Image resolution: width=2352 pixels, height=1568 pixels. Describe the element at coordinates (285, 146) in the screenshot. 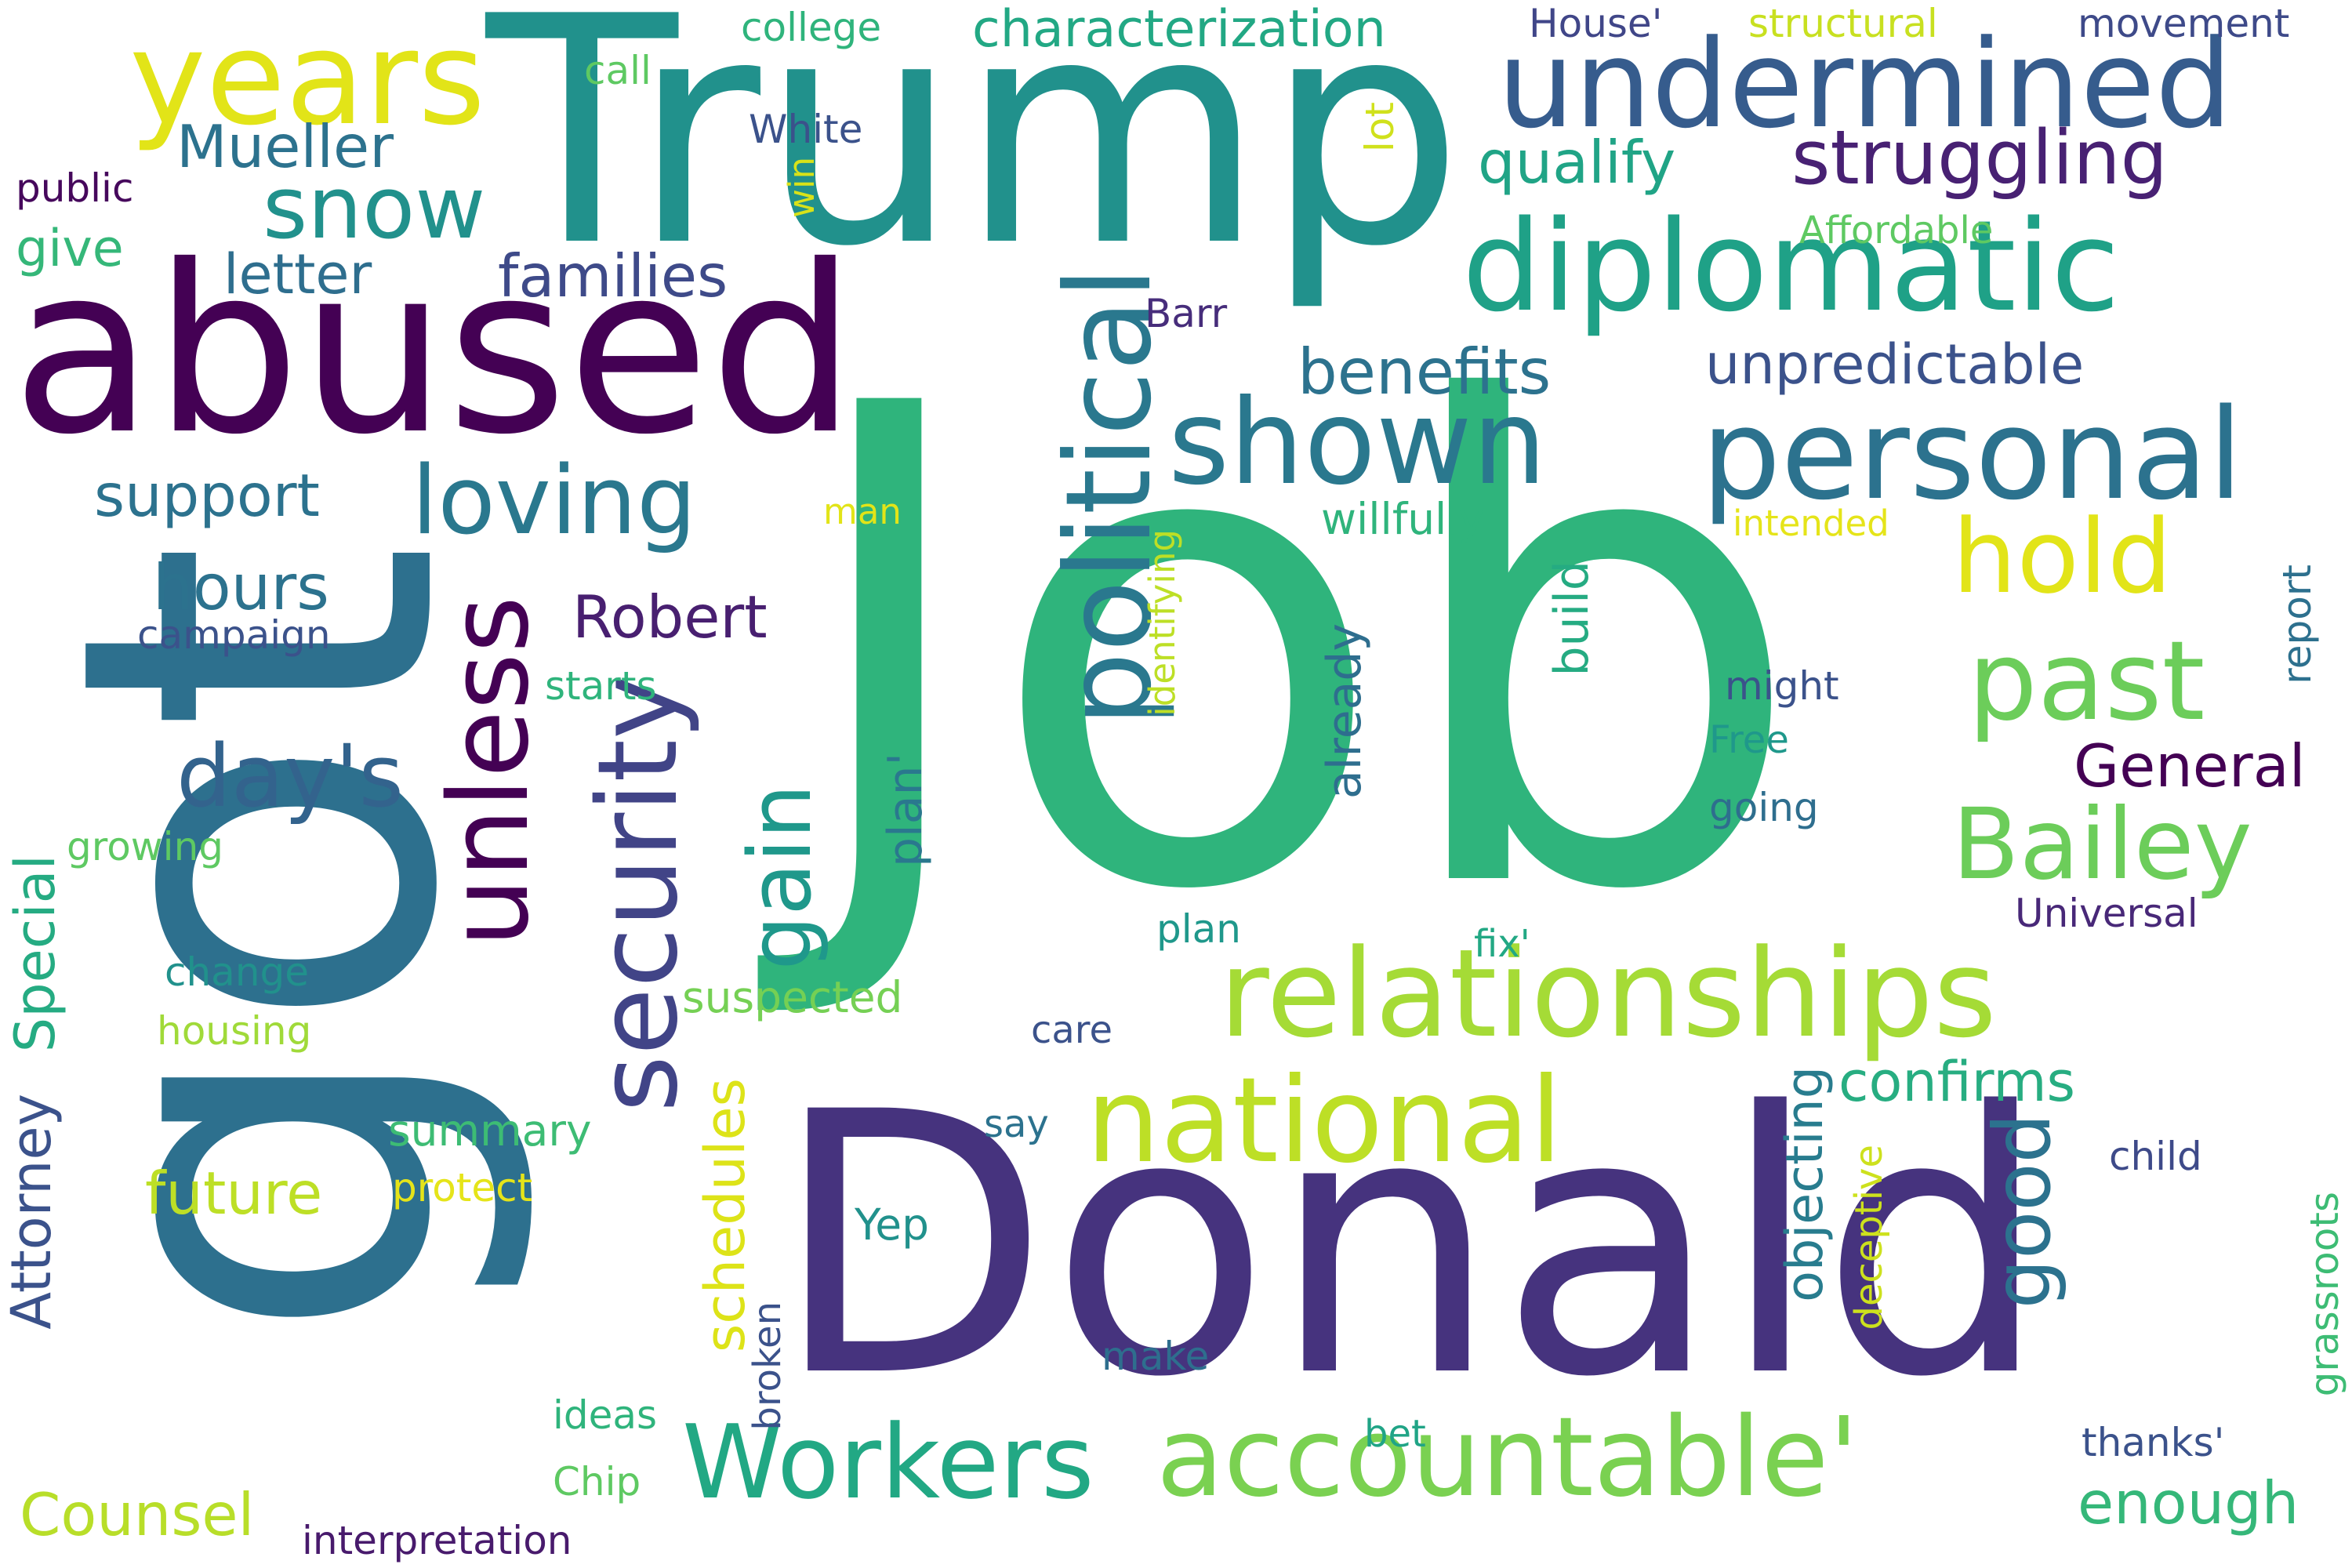

I see `word-mueller: Mueller` at that location.